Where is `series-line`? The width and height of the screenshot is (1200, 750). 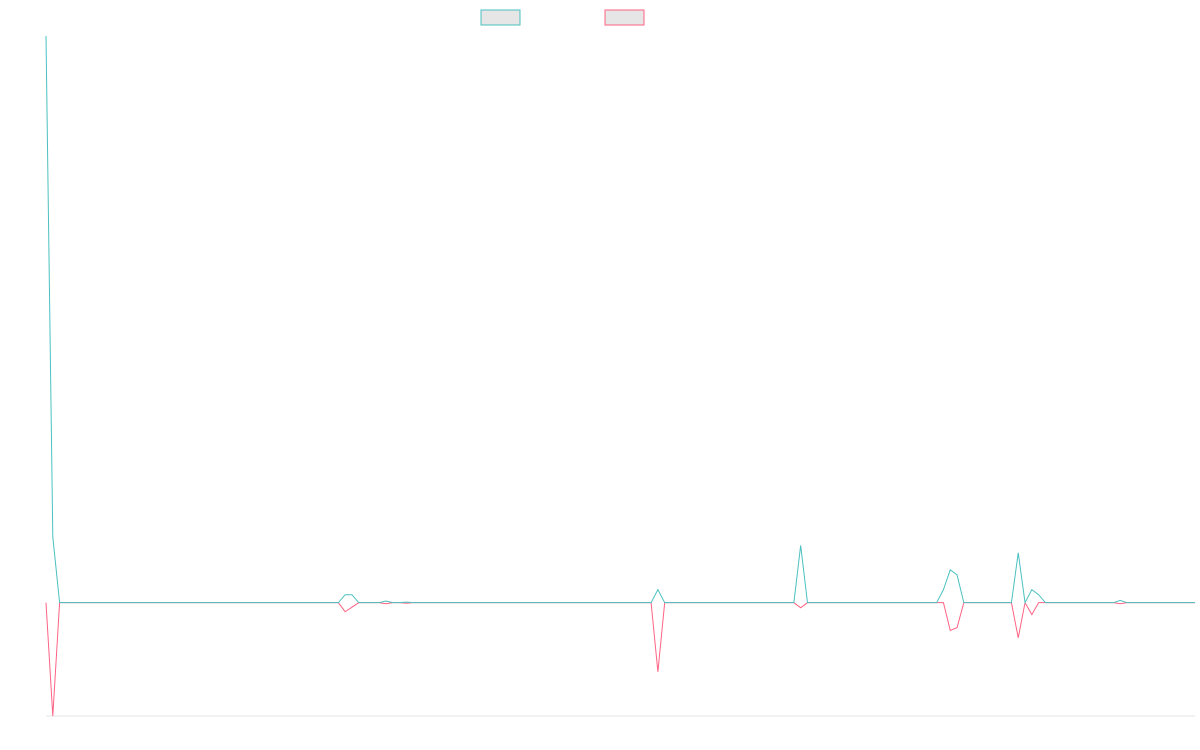 series-line is located at coordinates (620, 659).